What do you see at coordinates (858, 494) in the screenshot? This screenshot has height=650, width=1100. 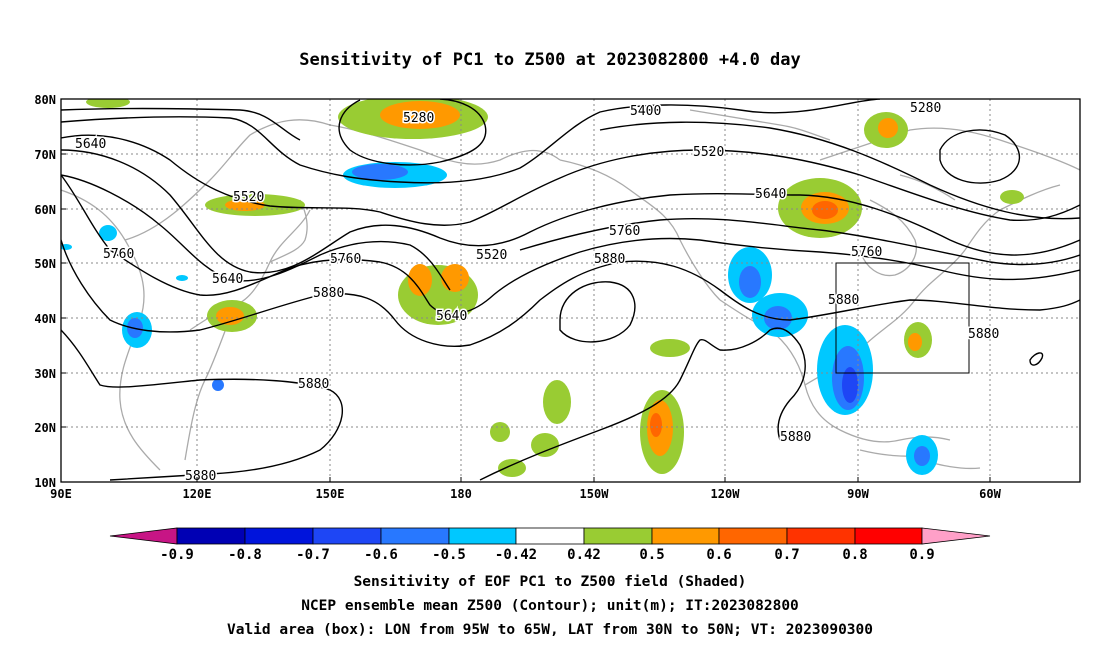 I see `lon-label: 90W` at bounding box center [858, 494].